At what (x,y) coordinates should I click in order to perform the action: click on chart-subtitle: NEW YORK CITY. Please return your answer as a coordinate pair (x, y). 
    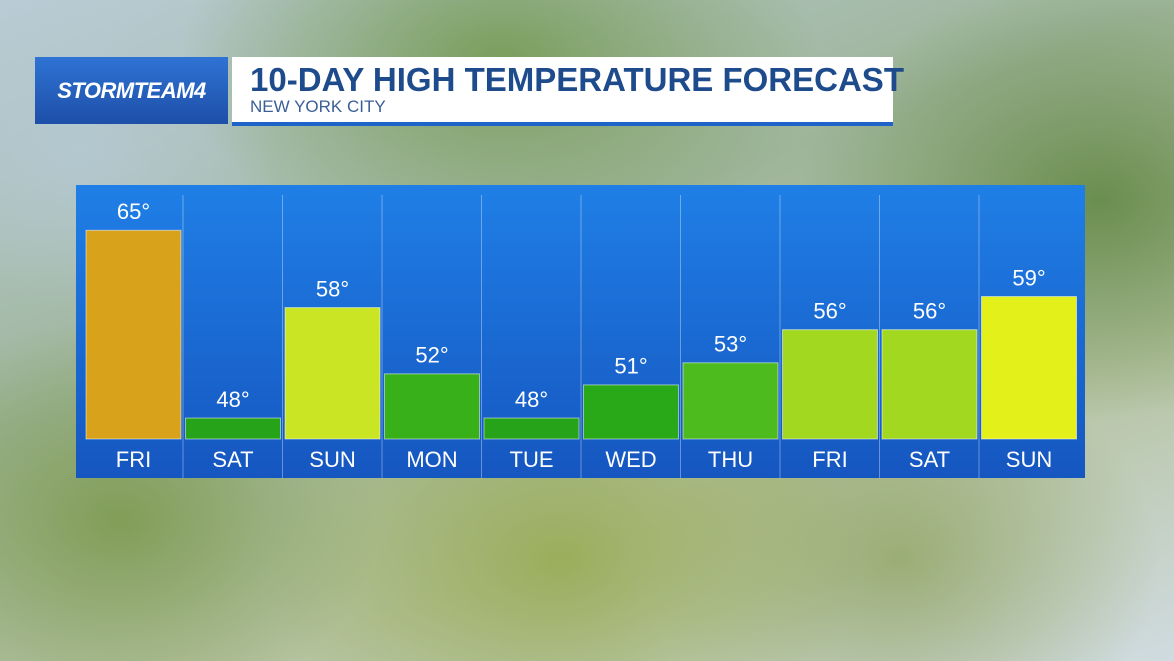
    Looking at the image, I should click on (318, 106).